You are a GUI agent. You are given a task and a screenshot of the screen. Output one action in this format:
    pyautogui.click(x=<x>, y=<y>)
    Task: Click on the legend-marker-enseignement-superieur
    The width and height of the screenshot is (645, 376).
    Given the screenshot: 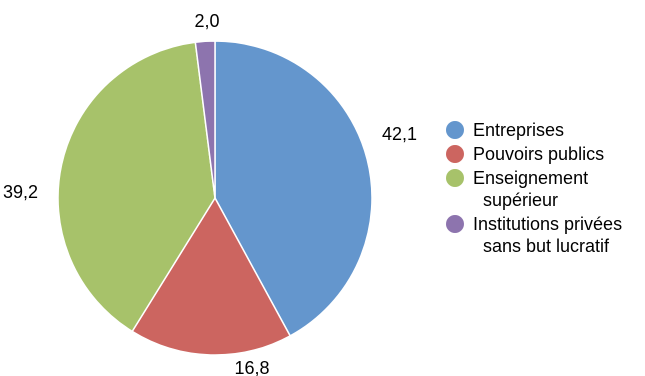 What is the action you would take?
    pyautogui.click(x=455, y=178)
    